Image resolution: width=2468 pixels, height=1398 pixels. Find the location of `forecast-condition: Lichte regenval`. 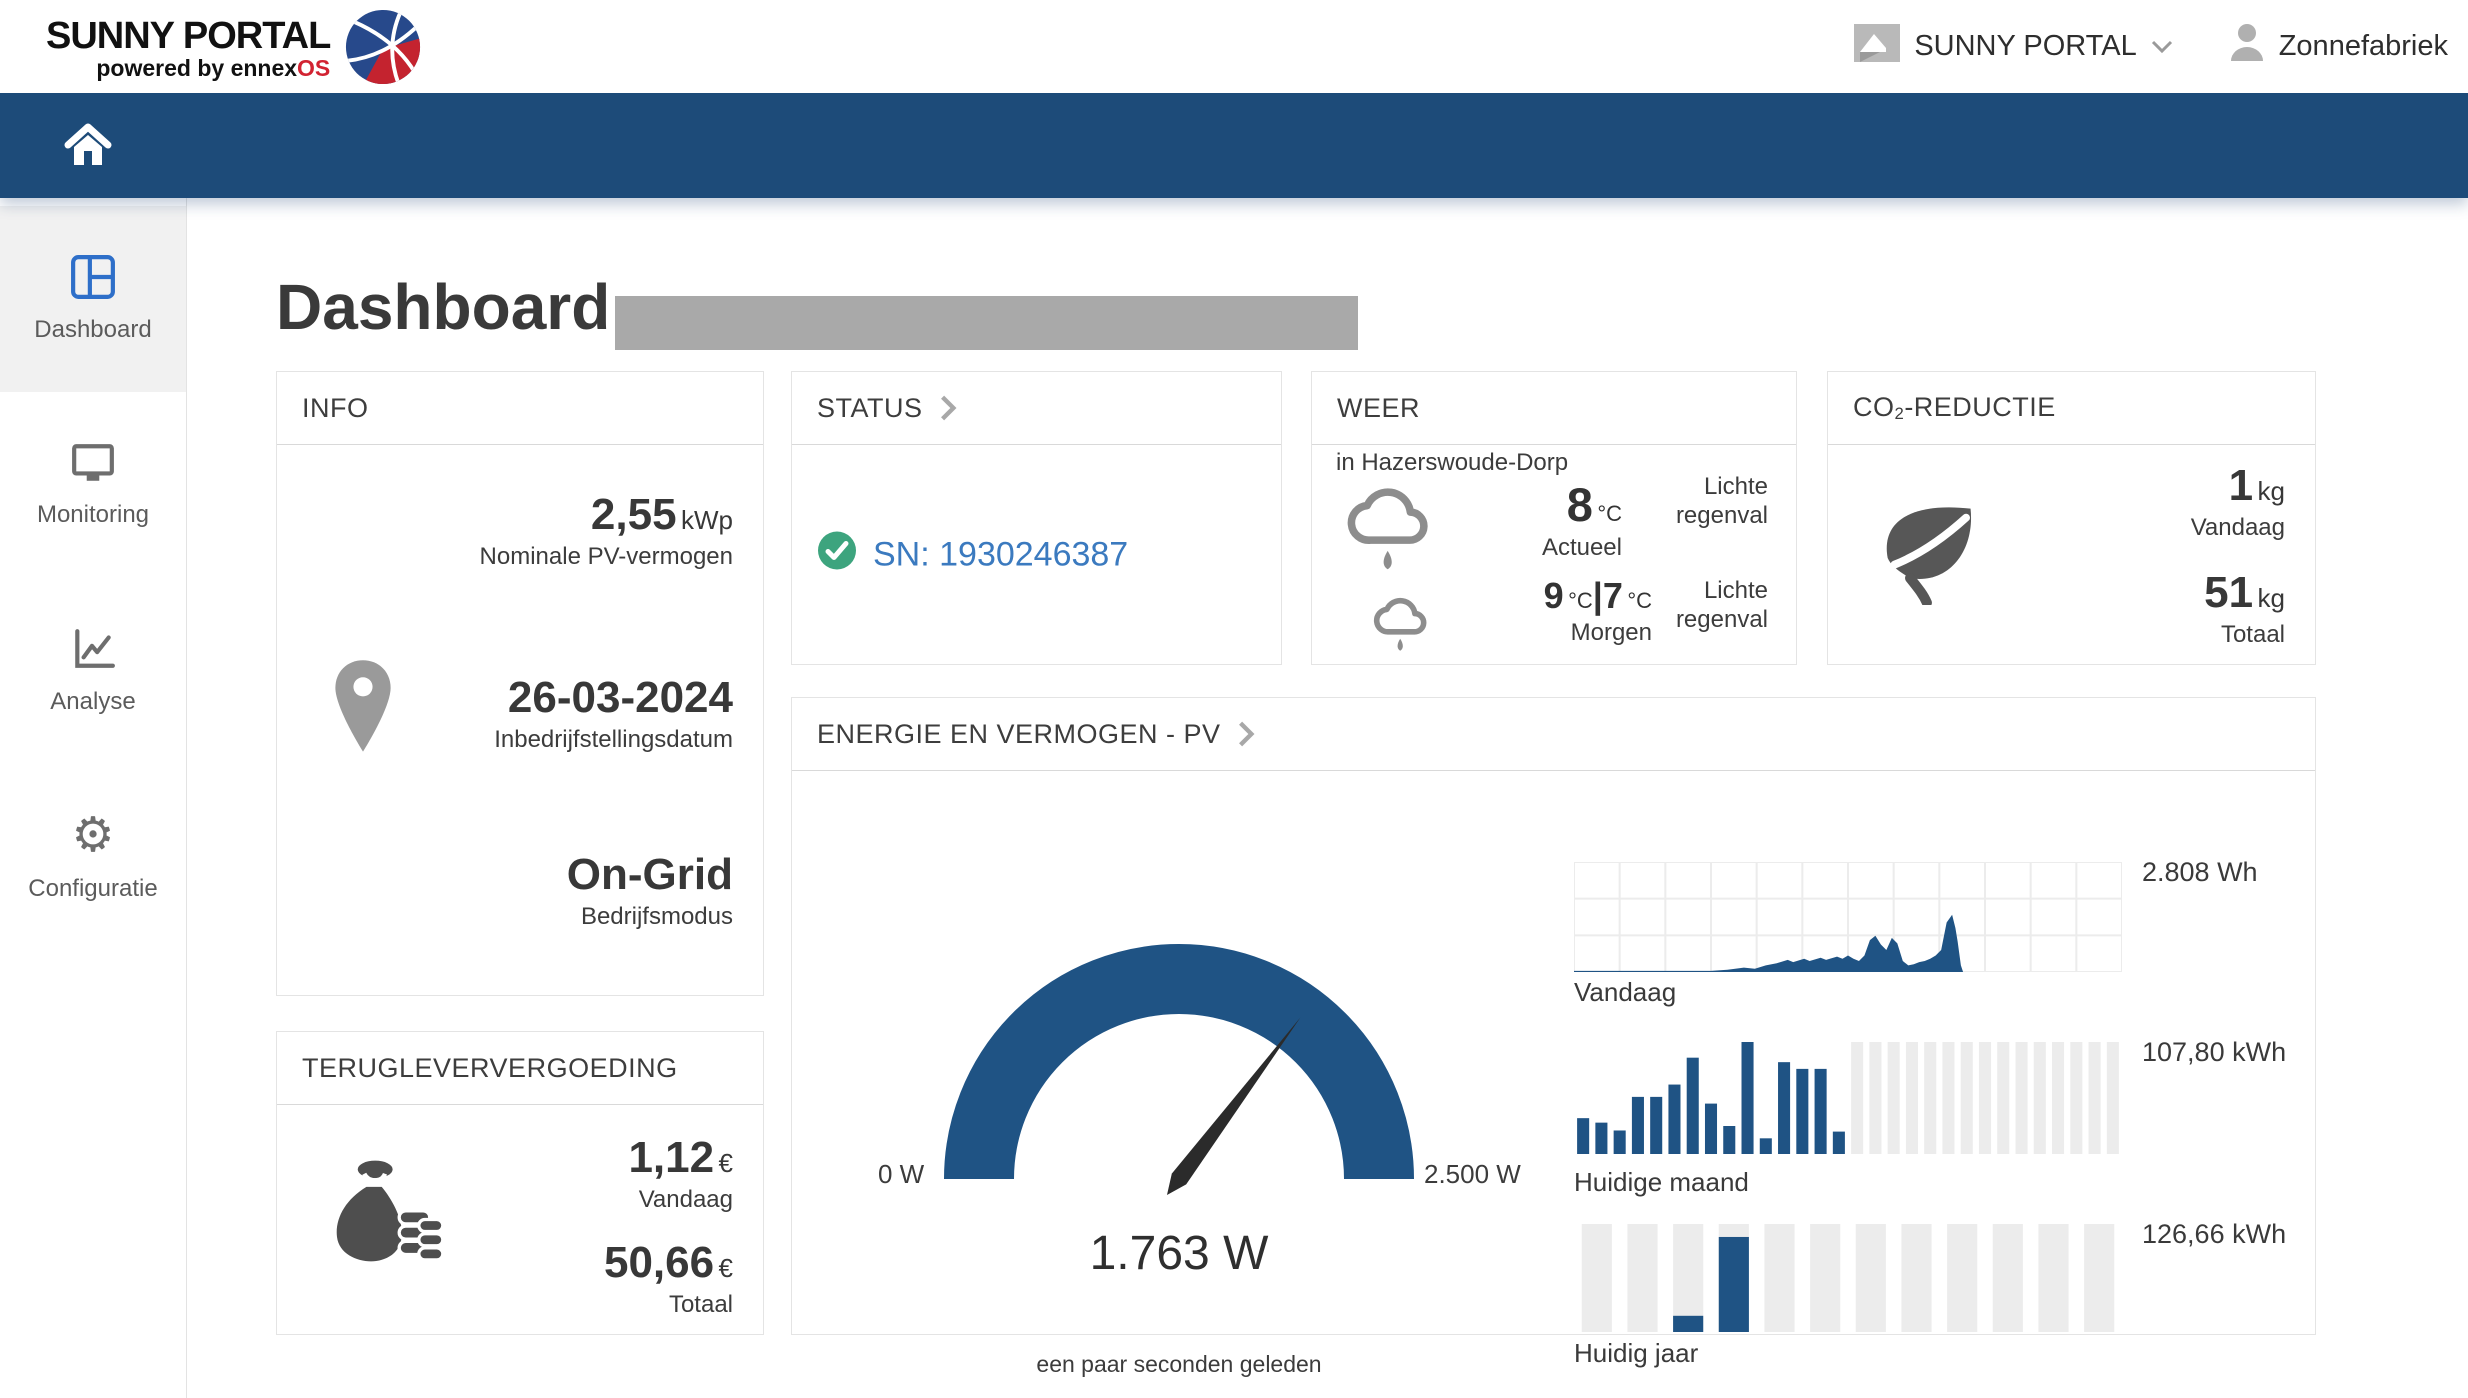

forecast-condition: Lichte regenval is located at coordinates (1721, 605).